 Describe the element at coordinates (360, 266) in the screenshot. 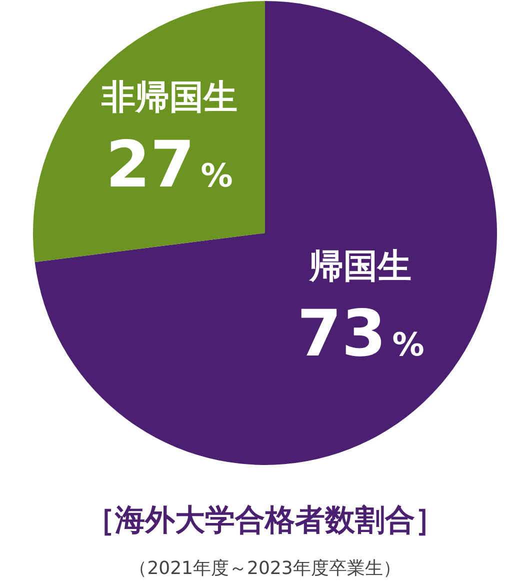

I see `slice-label: 帰国生` at that location.